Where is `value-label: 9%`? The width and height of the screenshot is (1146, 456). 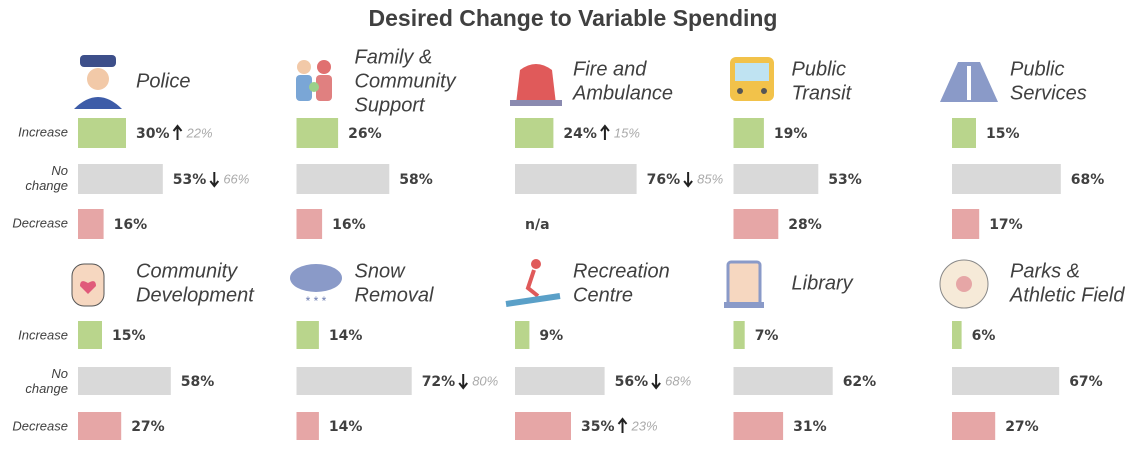
value-label: 9% is located at coordinates (551, 336).